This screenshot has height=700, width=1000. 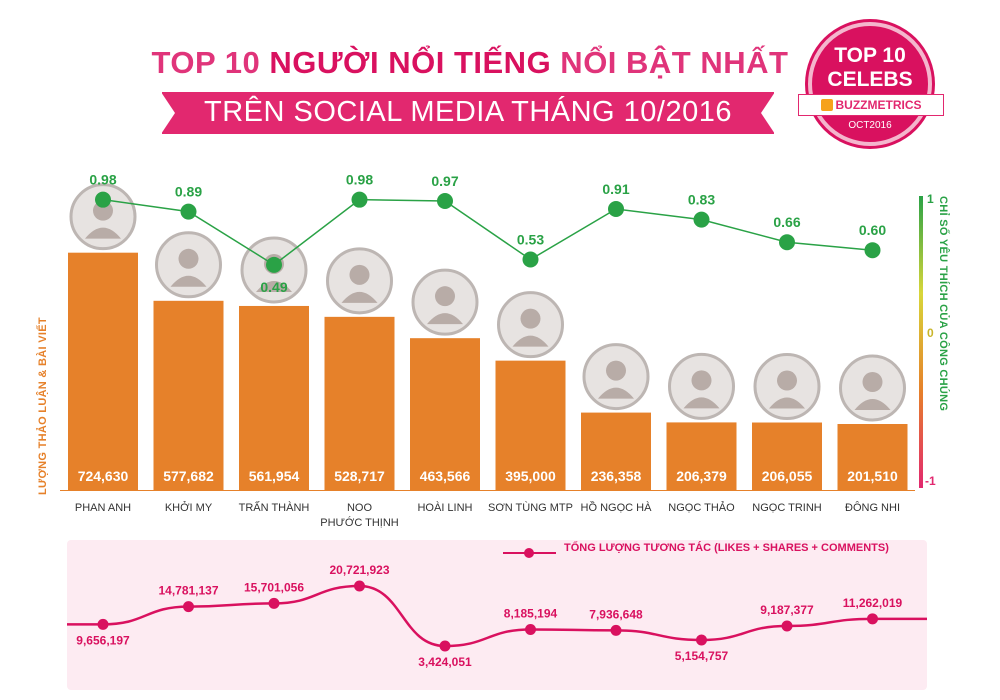 What do you see at coordinates (530, 476) in the screenshot?
I see `bar-value-label: 395,000` at bounding box center [530, 476].